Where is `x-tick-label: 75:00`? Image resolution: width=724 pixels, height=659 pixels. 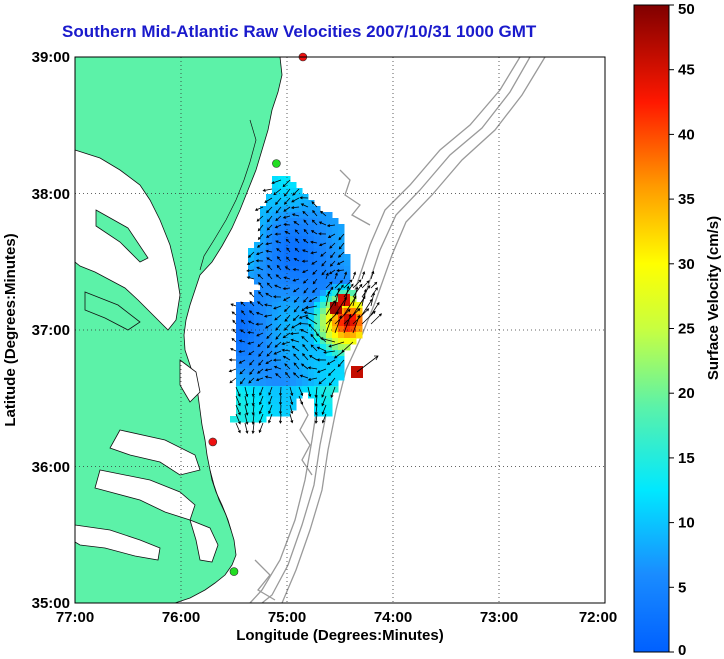
x-tick-label: 75:00 is located at coordinates (287, 617).